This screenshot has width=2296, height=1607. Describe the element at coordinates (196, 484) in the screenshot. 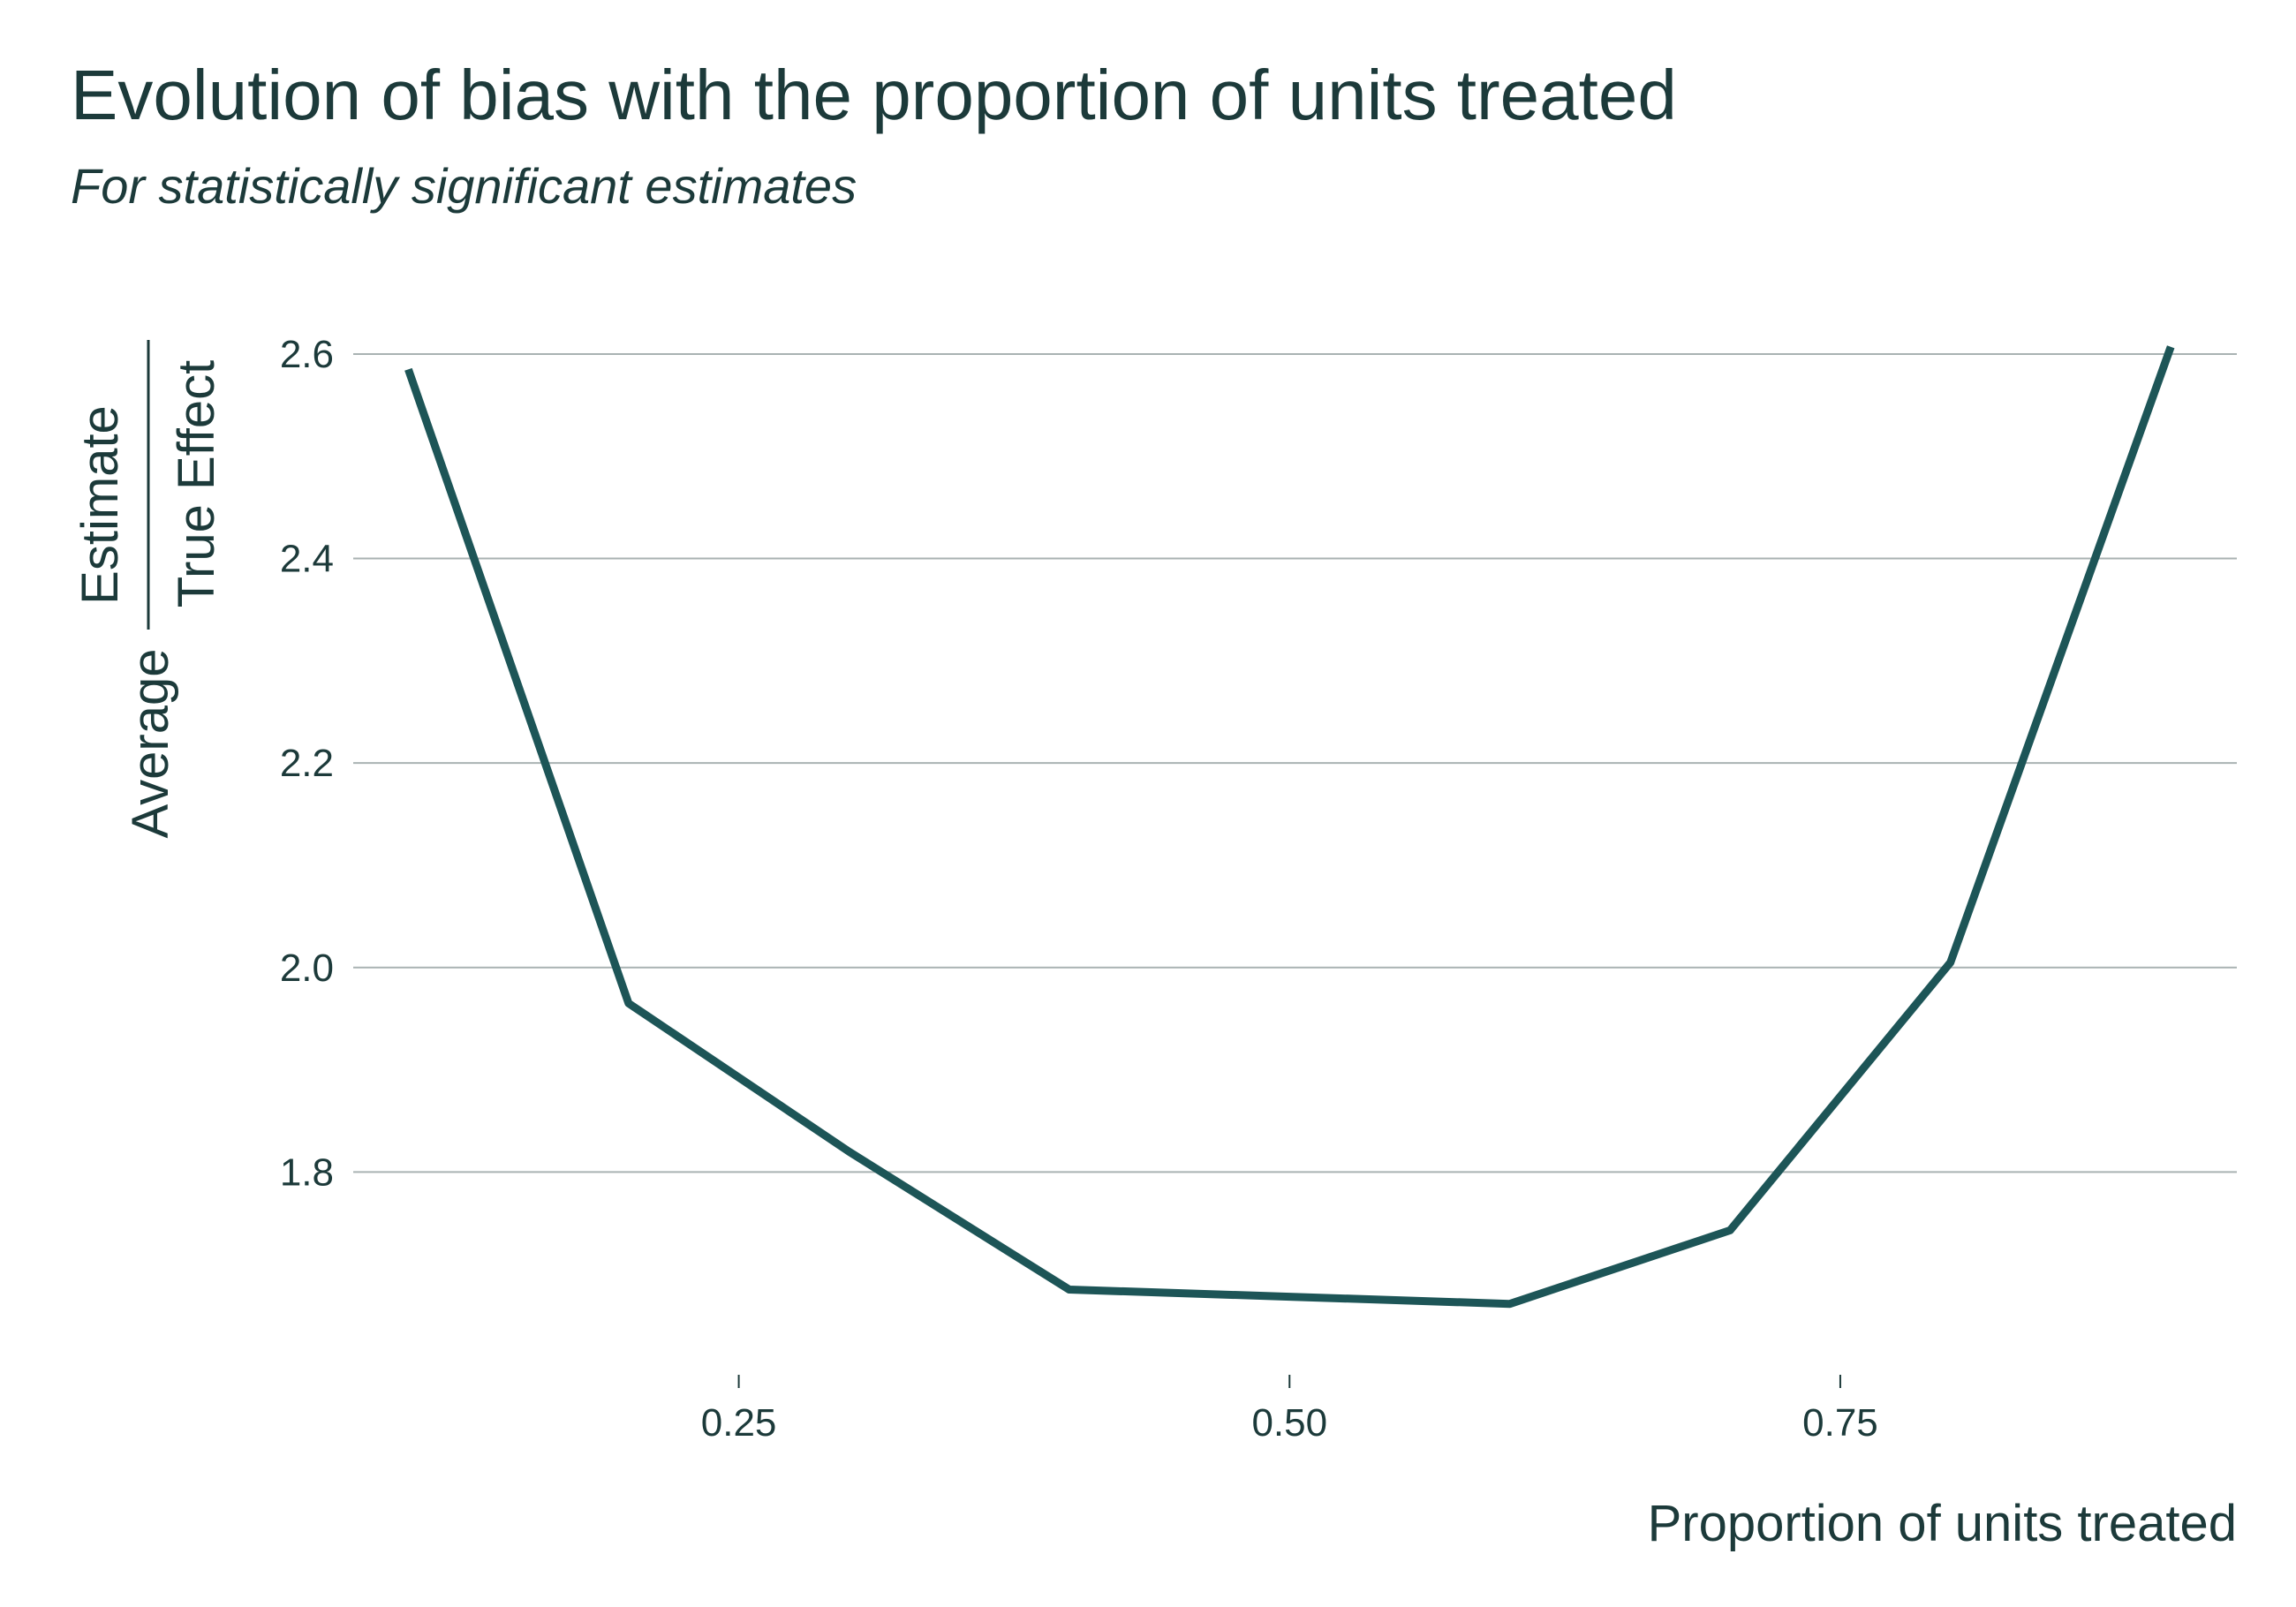

I see `y-axis-title-denominator: True Effect` at that location.